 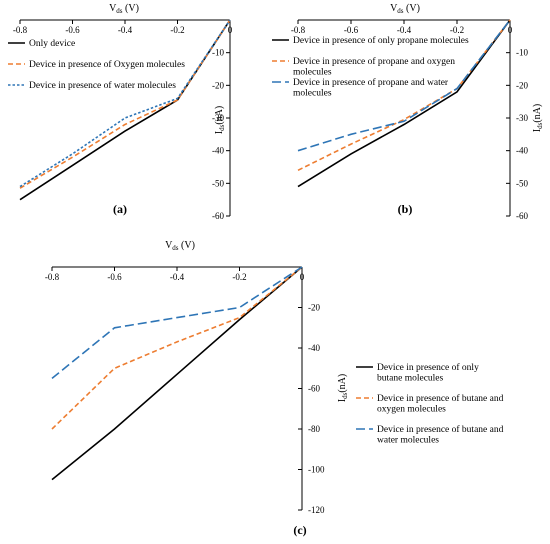 What do you see at coordinates (120, 209) in the screenshot?
I see `panel-label: (a)` at bounding box center [120, 209].